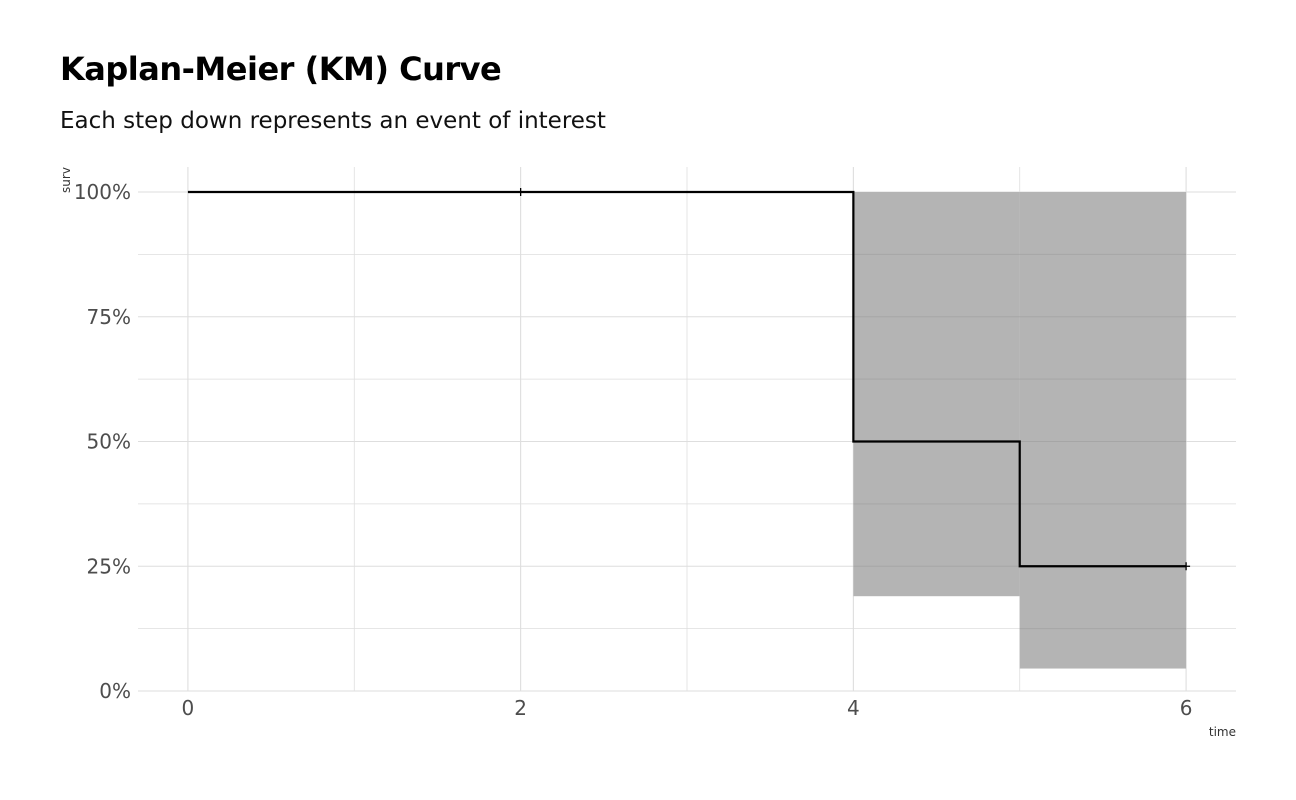 This screenshot has width=1296, height=800. What do you see at coordinates (66, 180) in the screenshot?
I see `y-axis-title: surv` at bounding box center [66, 180].